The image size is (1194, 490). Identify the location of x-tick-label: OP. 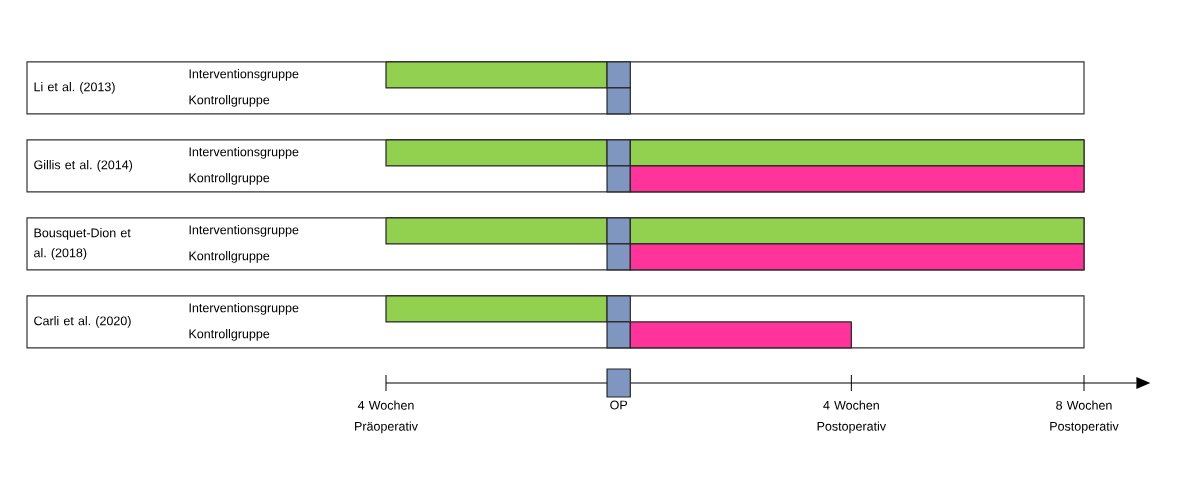
(619, 405).